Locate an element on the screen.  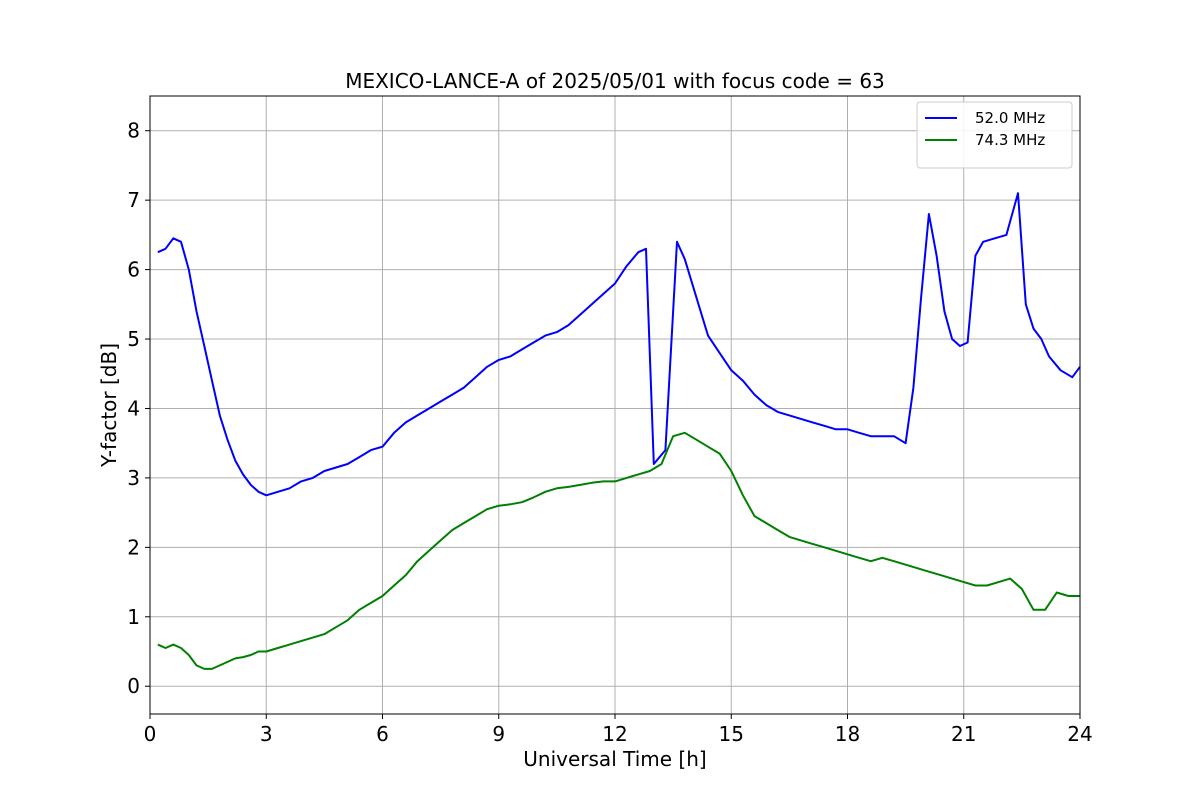
y-tick-label: 0 is located at coordinates (133, 686).